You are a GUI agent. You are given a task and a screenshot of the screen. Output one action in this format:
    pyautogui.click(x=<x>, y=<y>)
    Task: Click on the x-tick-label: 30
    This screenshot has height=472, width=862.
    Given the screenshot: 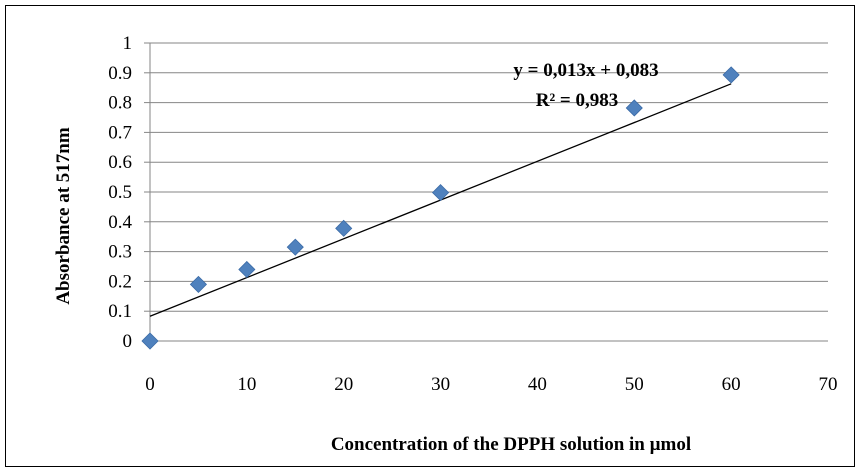 What is the action you would take?
    pyautogui.click(x=440, y=384)
    